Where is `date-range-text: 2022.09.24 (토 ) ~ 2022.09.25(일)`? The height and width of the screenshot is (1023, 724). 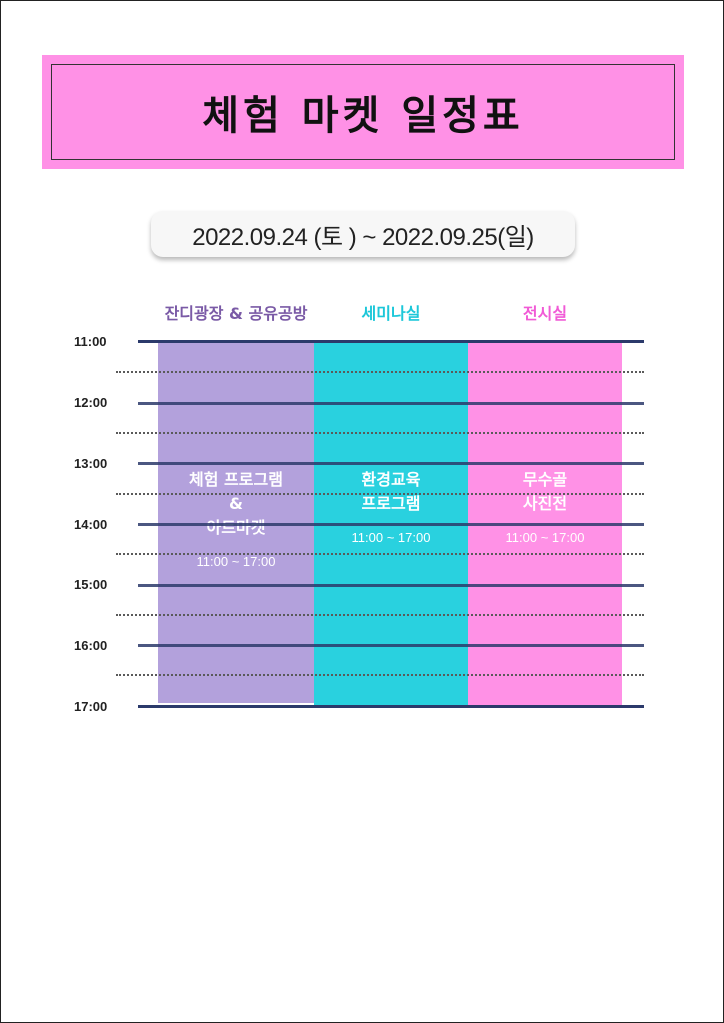
date-range-text: 2022.09.24 (토 ) ~ 2022.09.25(일) is located at coordinates (363, 237).